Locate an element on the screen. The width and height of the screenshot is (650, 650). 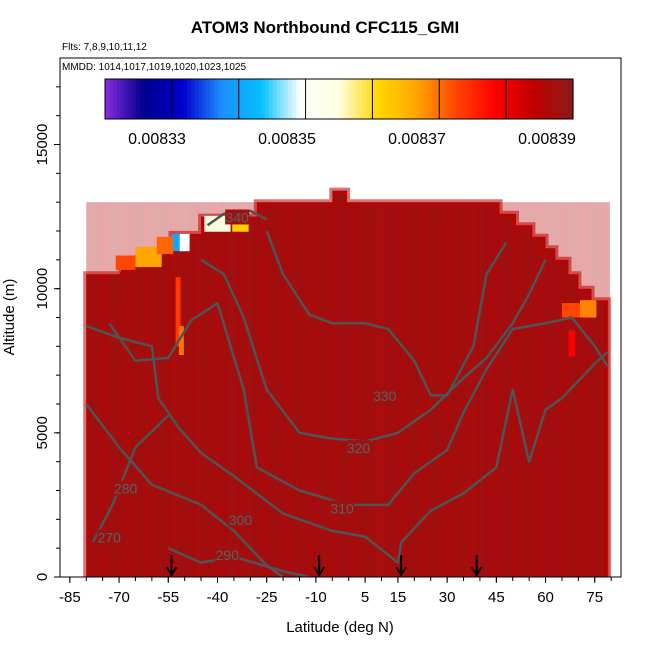
contour-label-320: 320 is located at coordinates (359, 448).